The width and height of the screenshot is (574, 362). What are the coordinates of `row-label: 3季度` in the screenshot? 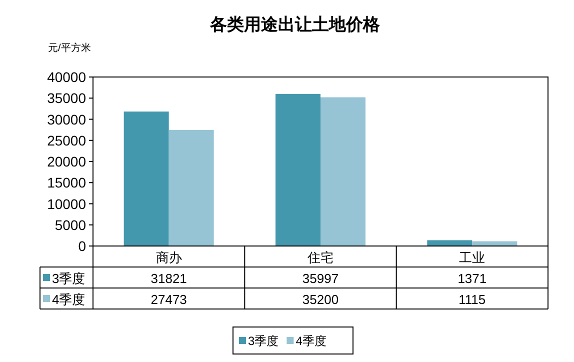 It's located at (69, 278).